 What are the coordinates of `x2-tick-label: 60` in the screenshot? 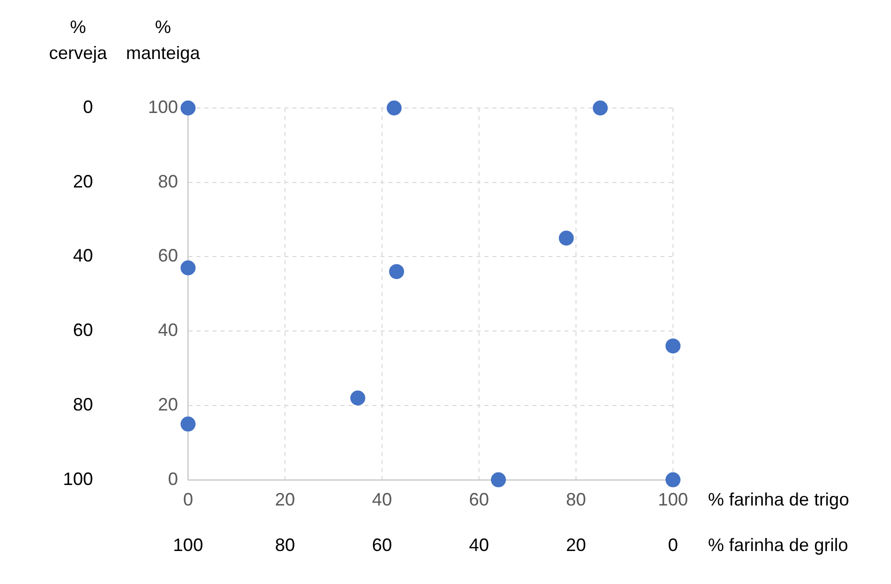 It's located at (382, 545).